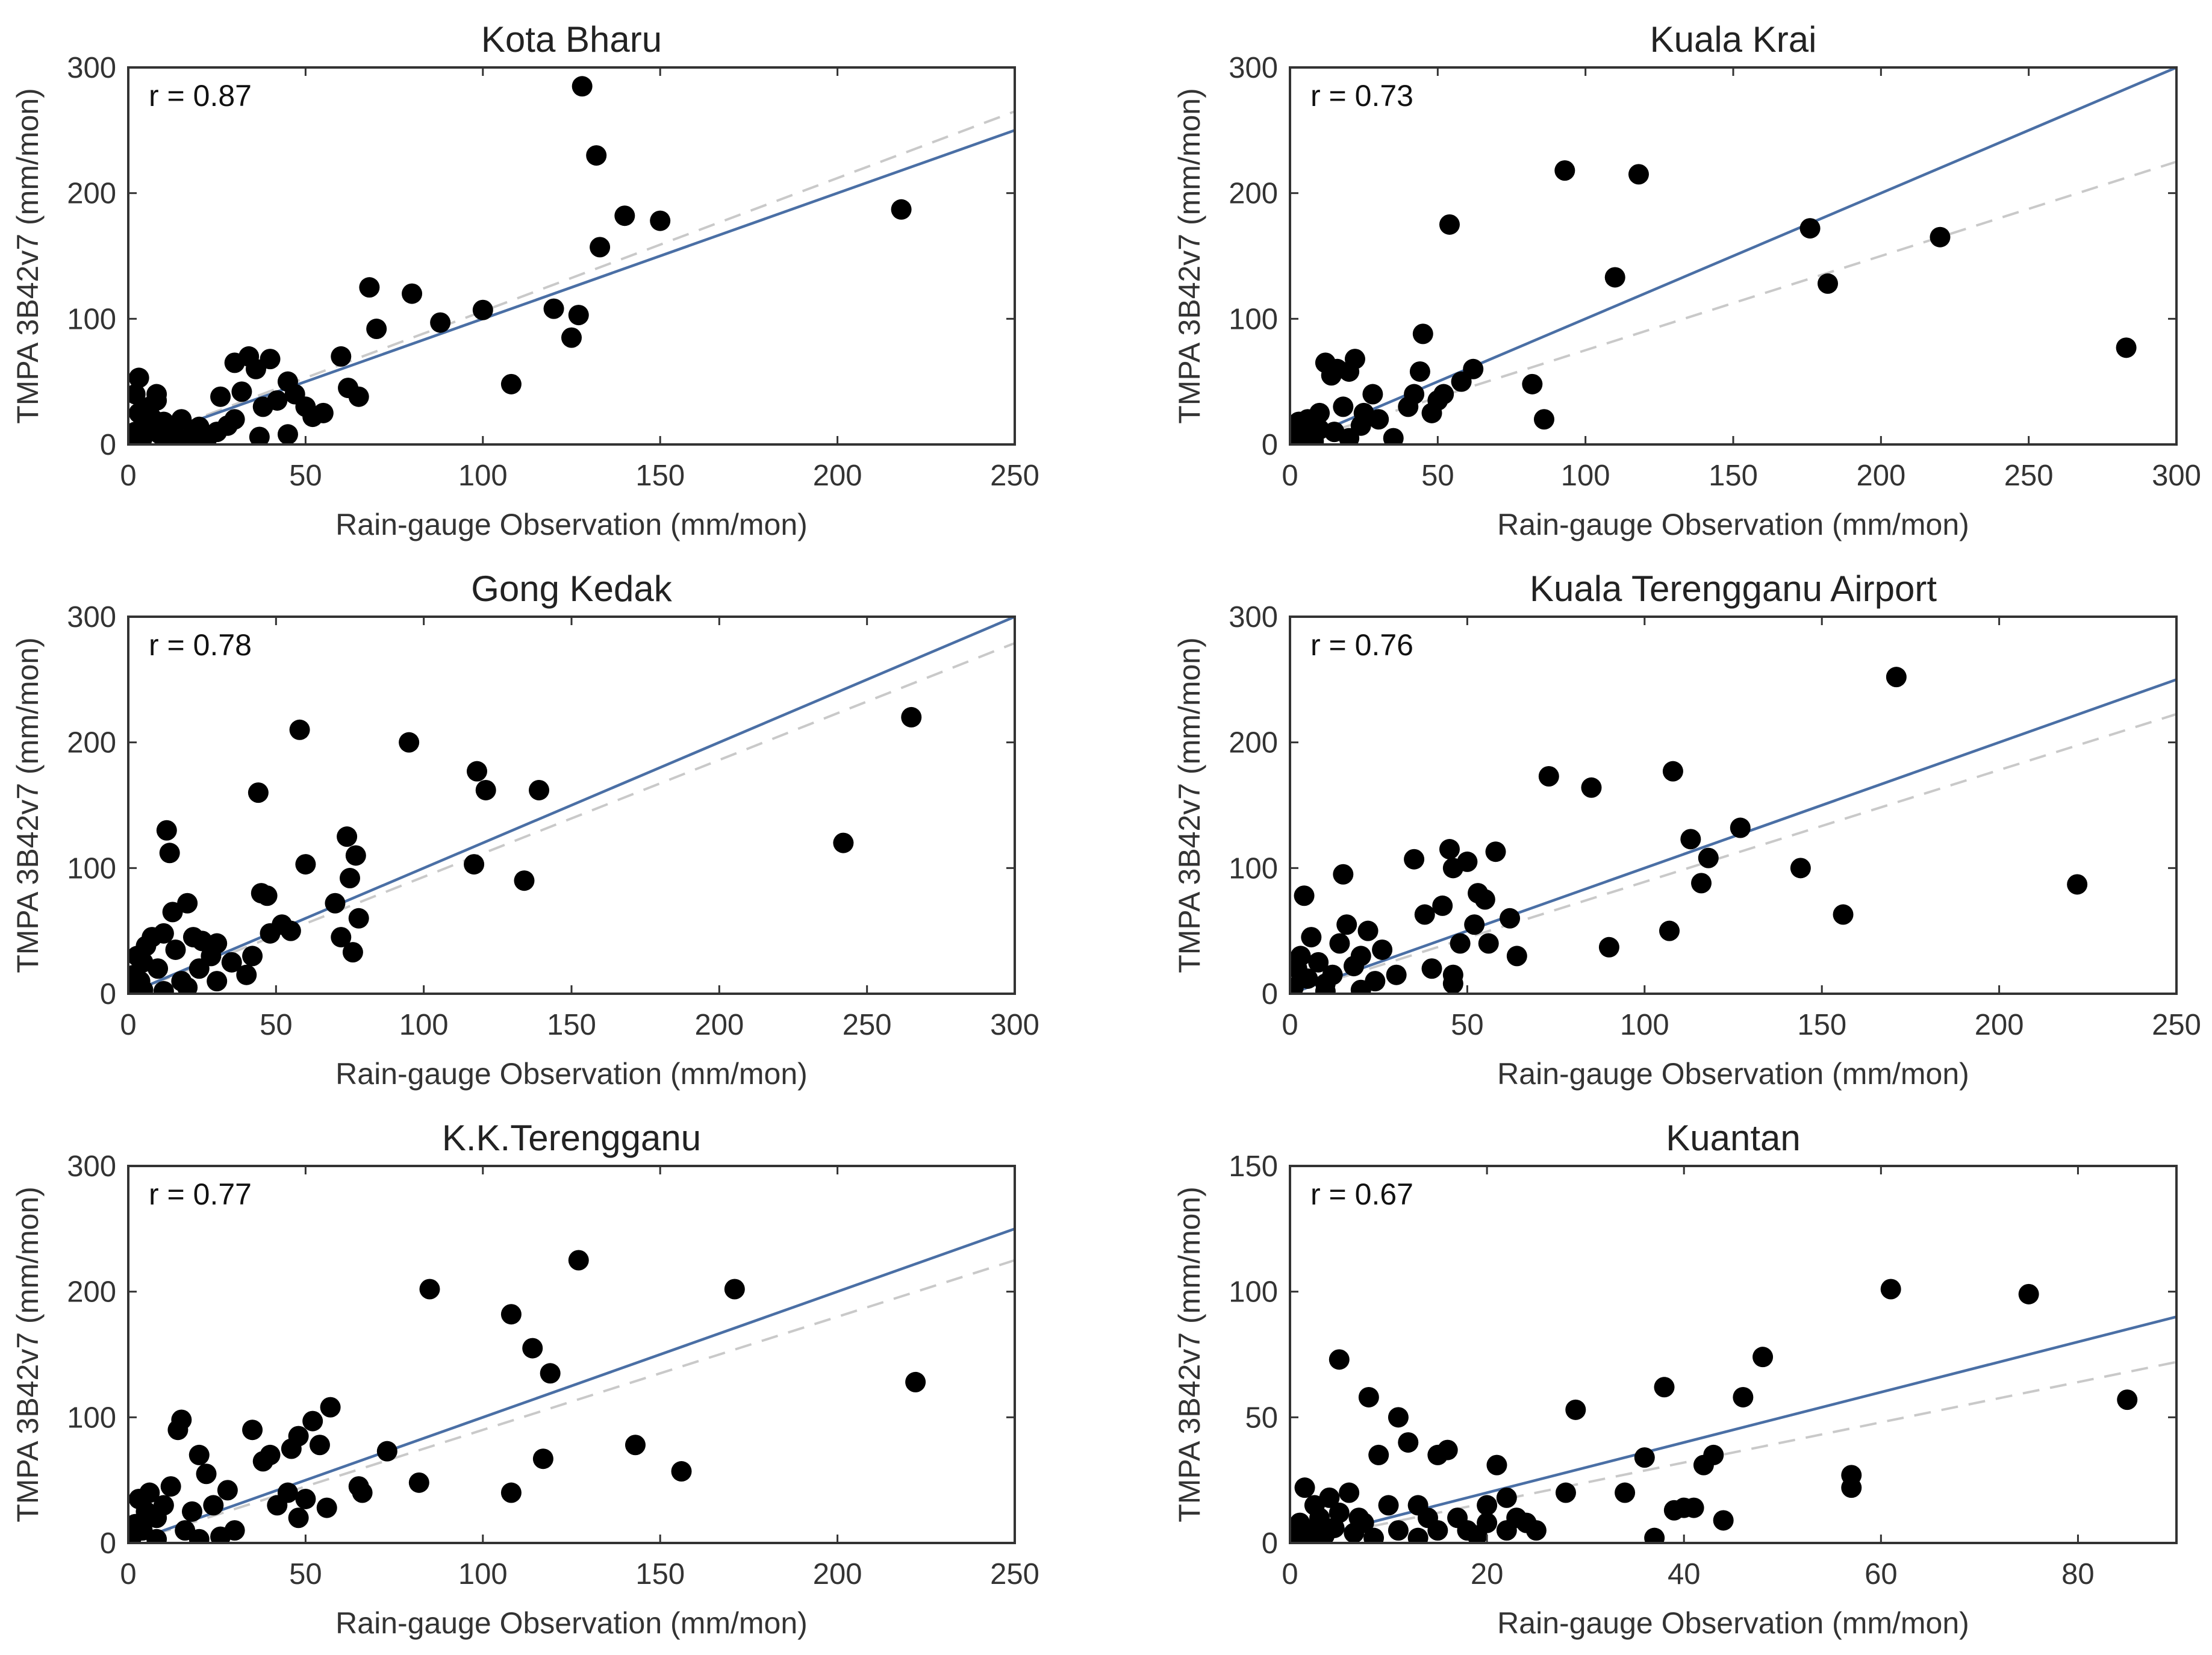  Describe the element at coordinates (1190, 805) in the screenshot. I see `y-axis-label: TMPA 3B42v7 (mm/mon)` at that location.